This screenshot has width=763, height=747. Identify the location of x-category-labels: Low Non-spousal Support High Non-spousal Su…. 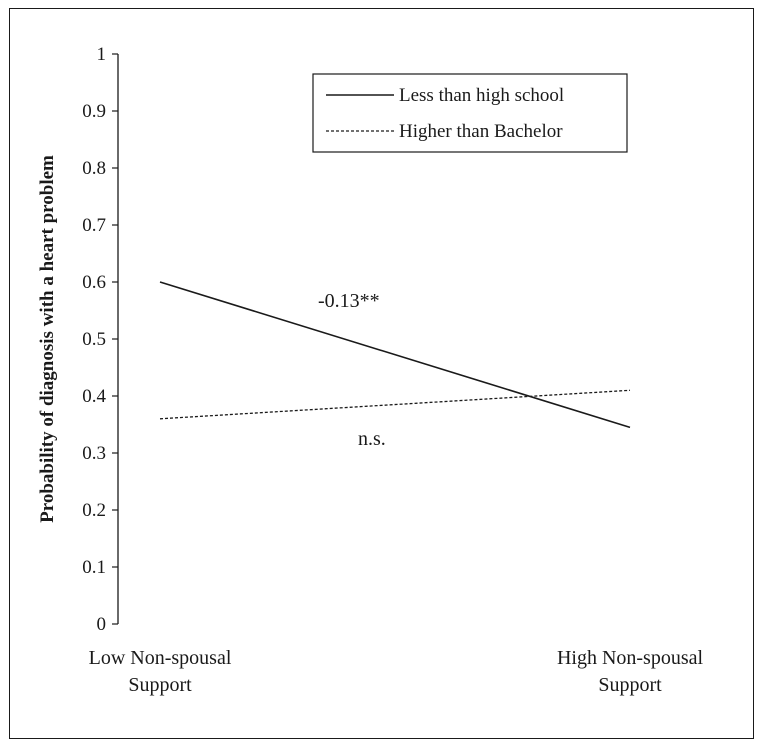
(396, 671).